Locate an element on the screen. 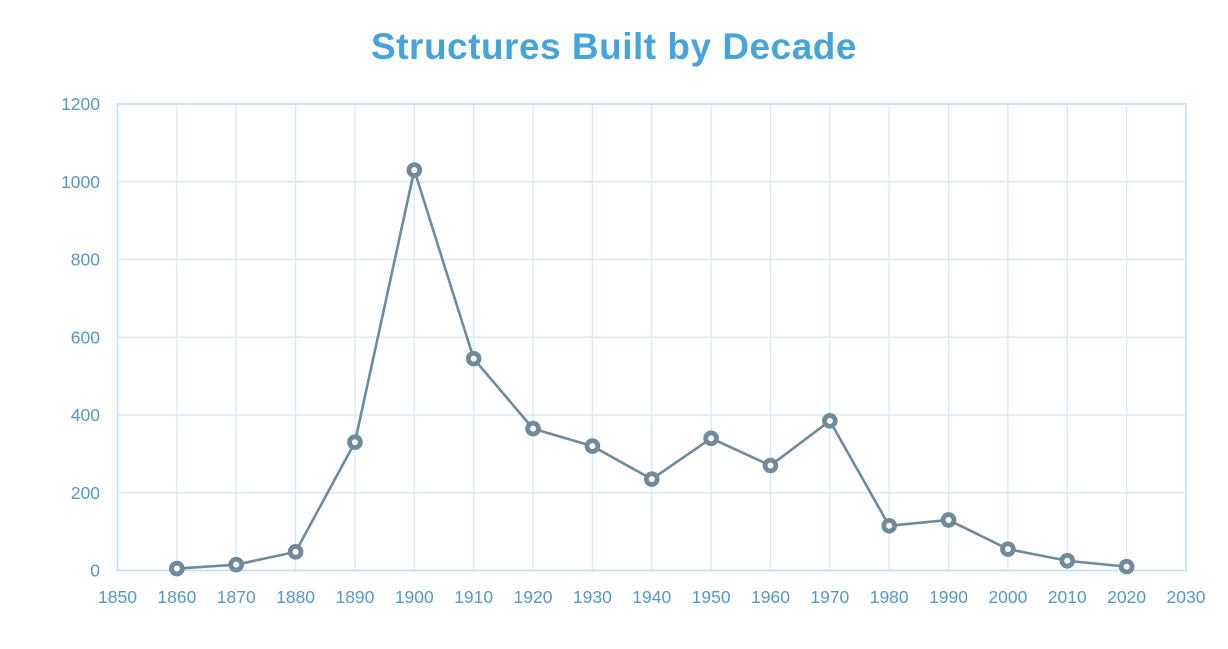 The height and width of the screenshot is (649, 1228). x-tick-label: 1950 is located at coordinates (711, 597).